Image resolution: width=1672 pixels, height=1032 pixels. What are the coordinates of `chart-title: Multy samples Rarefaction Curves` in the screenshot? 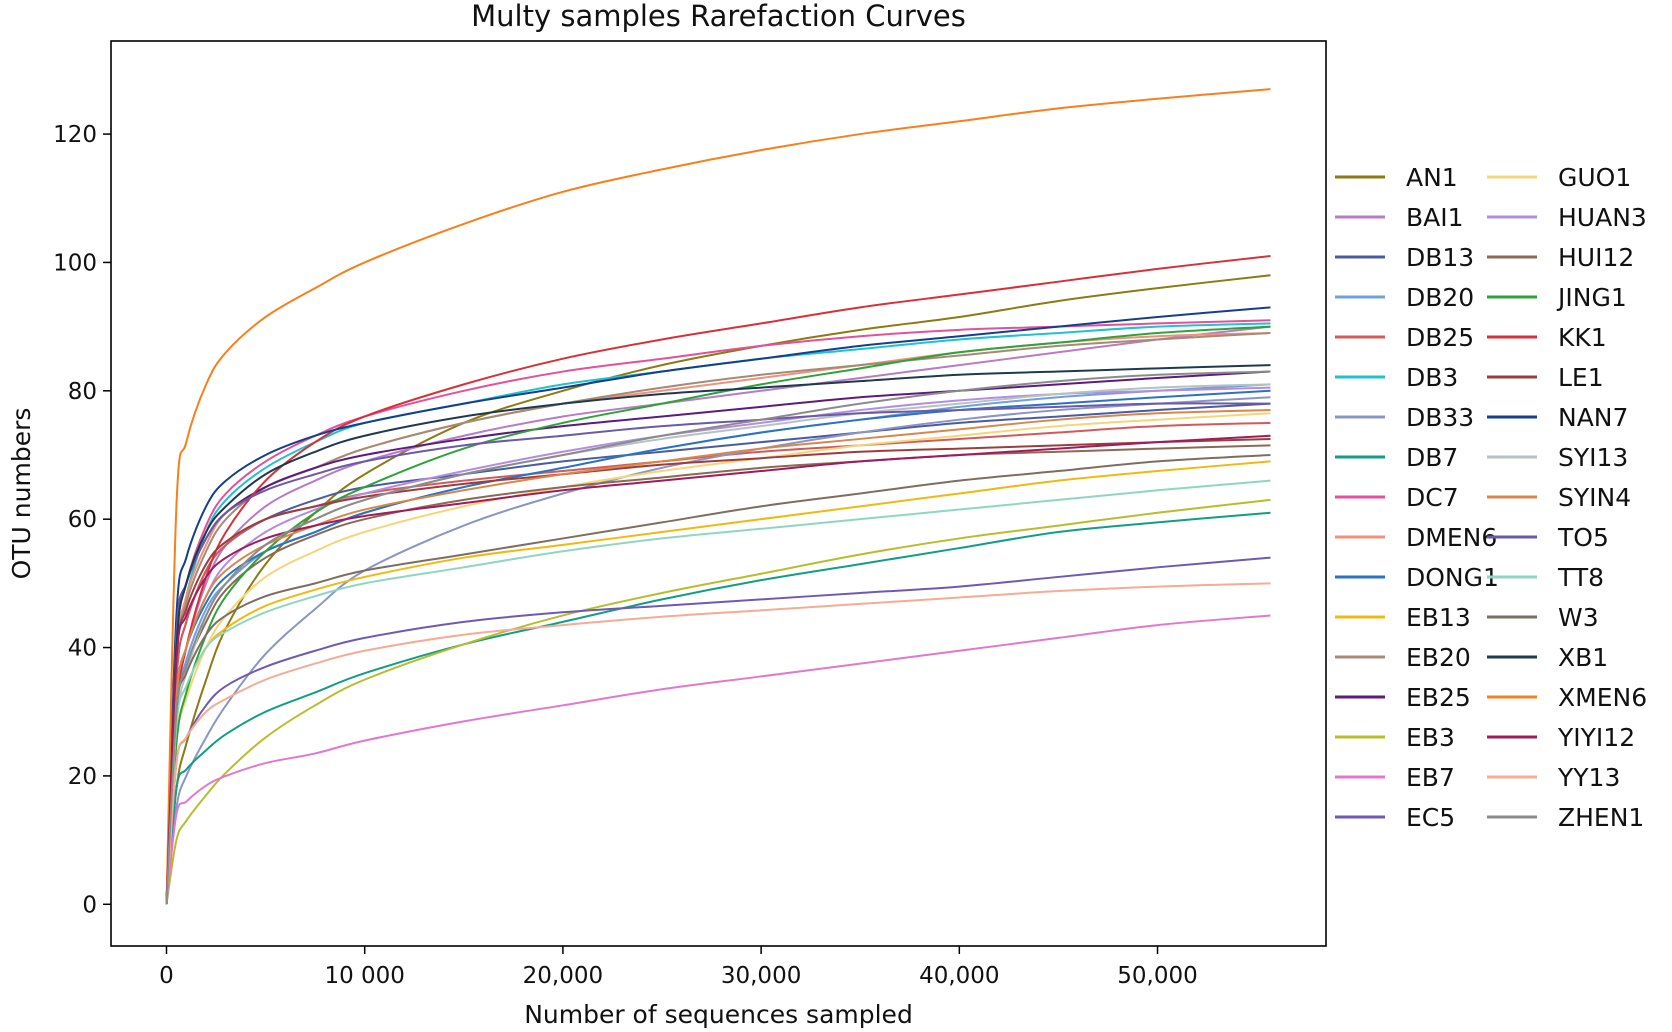 It's located at (718, 16).